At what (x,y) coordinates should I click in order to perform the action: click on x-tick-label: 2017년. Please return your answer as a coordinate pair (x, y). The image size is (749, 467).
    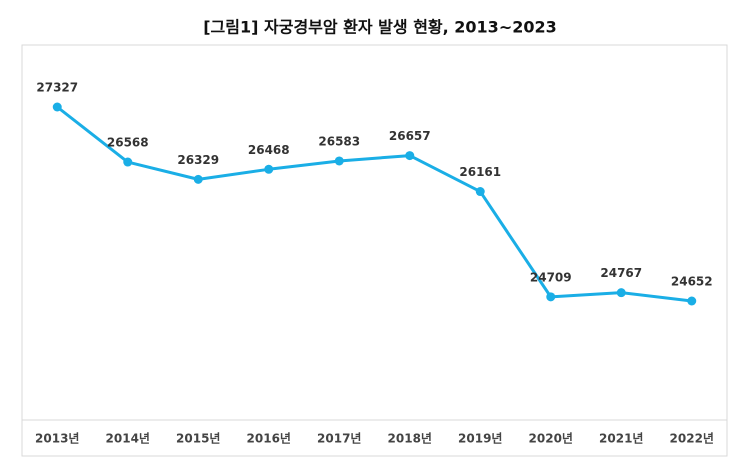
    Looking at the image, I should click on (339, 439).